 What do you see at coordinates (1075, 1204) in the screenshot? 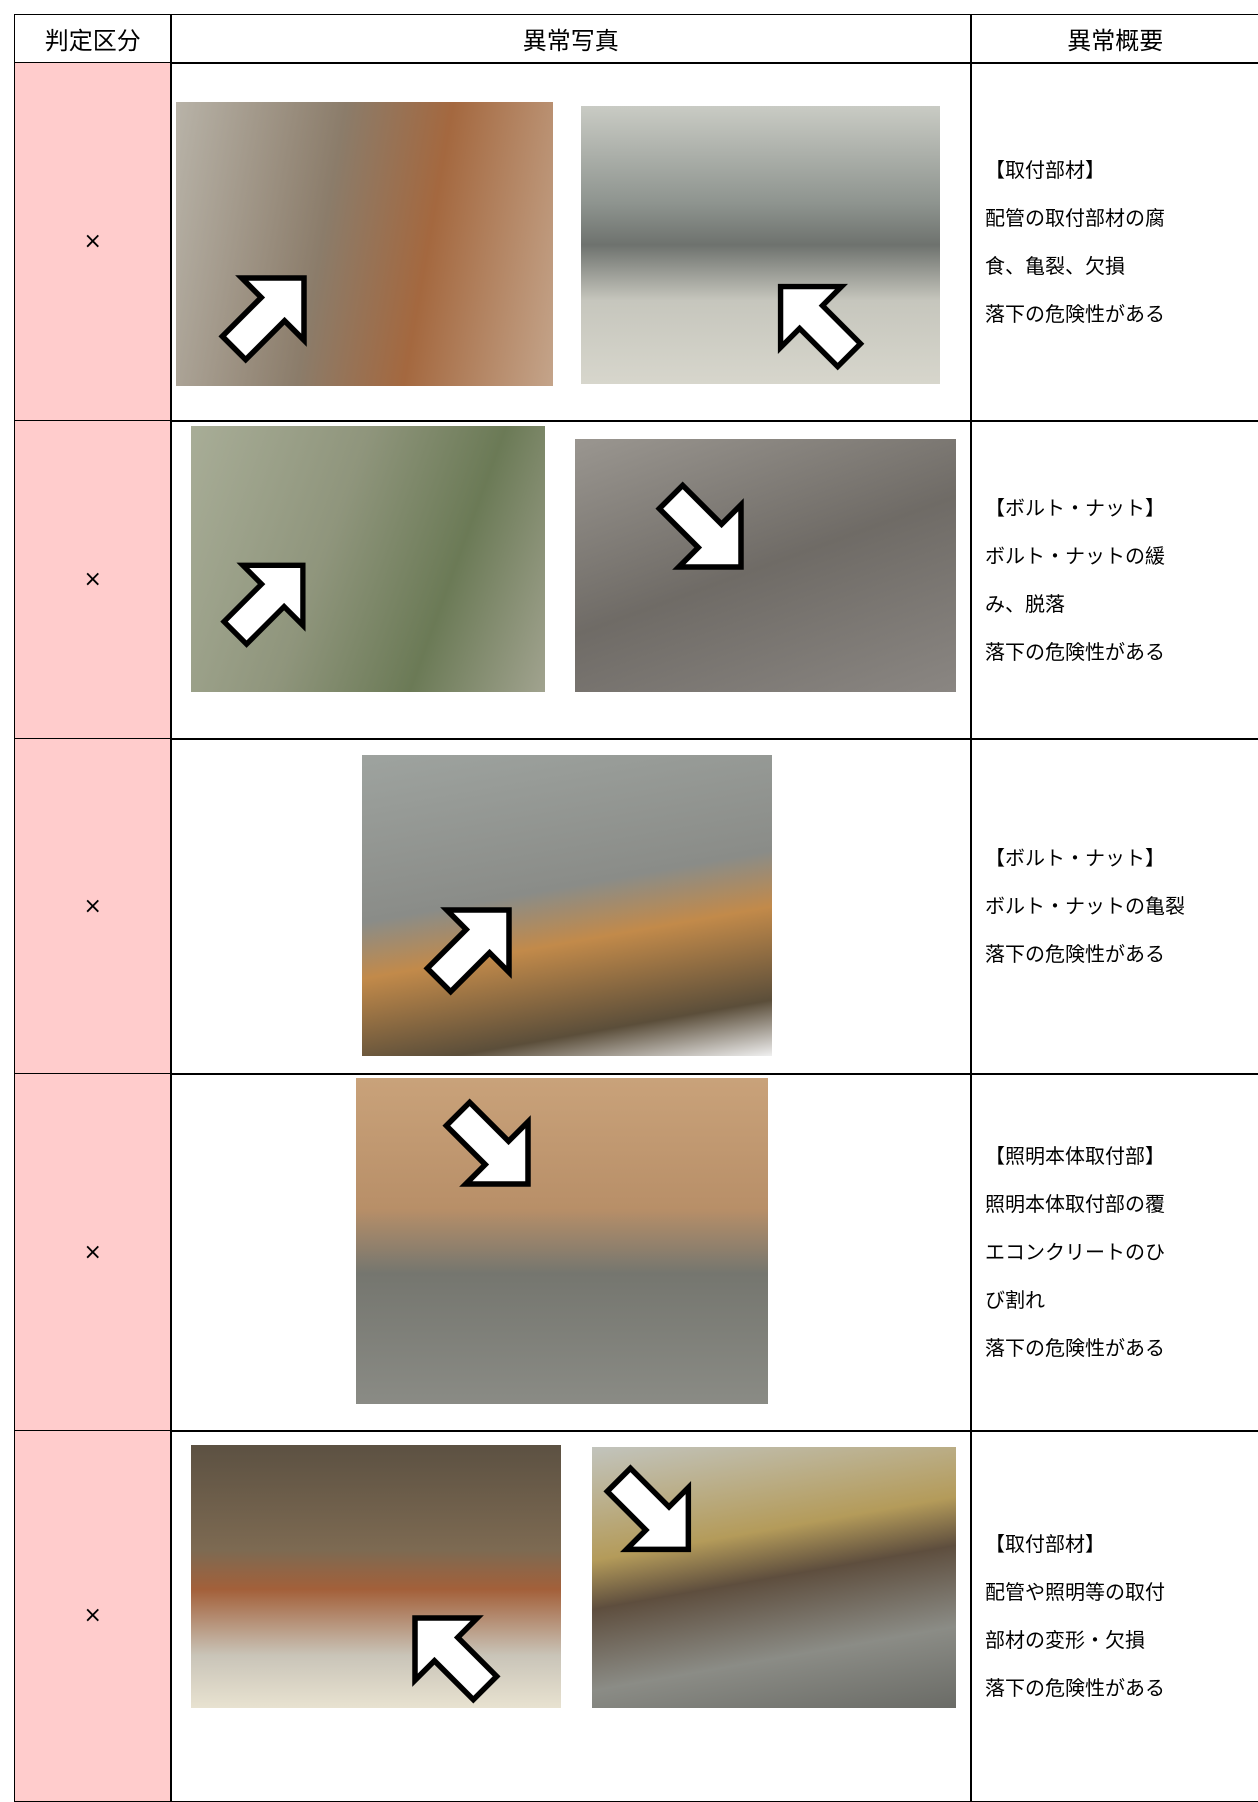
I see `summary-line: 照明本体取付部の覆` at bounding box center [1075, 1204].